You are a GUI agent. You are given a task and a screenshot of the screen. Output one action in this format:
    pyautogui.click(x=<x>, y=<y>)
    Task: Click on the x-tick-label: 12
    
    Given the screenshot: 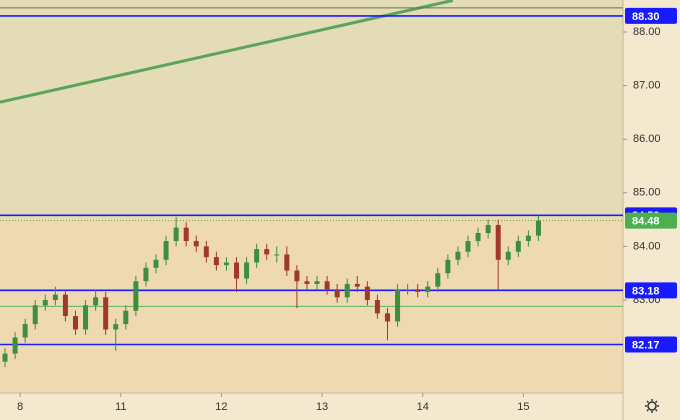 What is the action you would take?
    pyautogui.click(x=221, y=407)
    